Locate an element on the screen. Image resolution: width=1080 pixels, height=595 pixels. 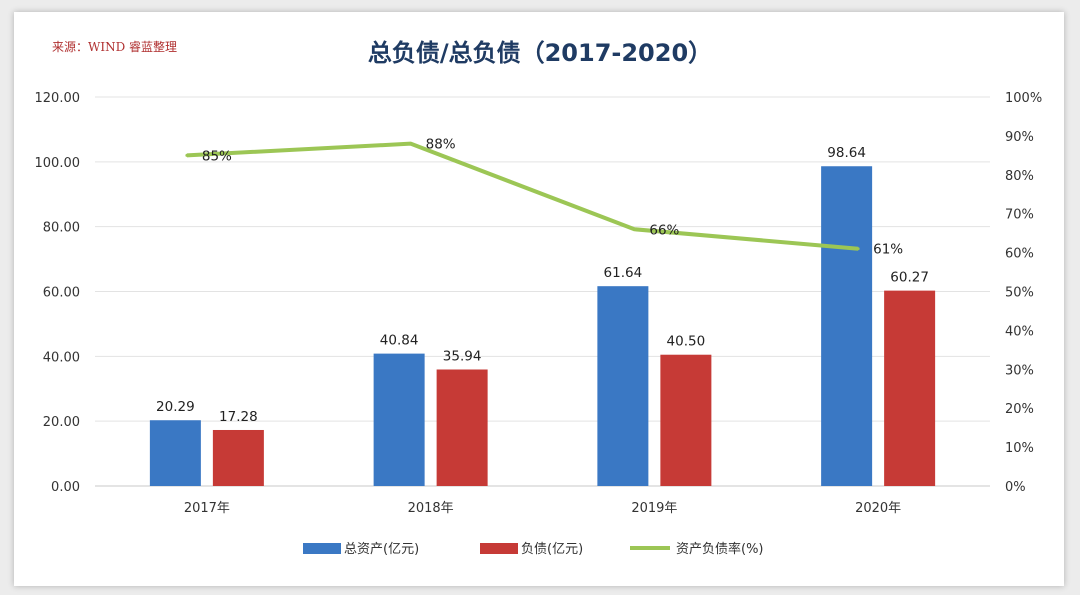
source-note: 来源：WIND 睿蓝整理 is located at coordinates (115, 47).